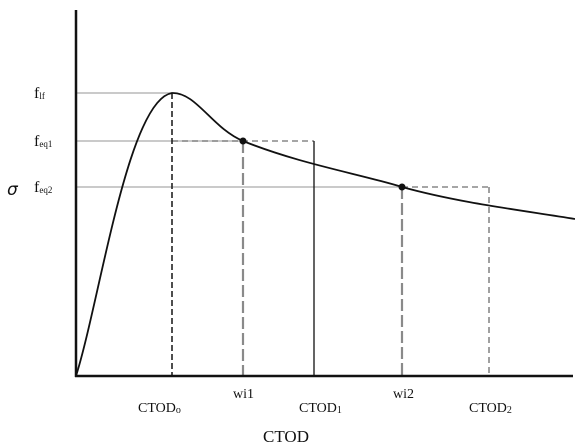  What do you see at coordinates (286, 436) in the screenshot?
I see `x-axis-label: CTOD` at bounding box center [286, 436].